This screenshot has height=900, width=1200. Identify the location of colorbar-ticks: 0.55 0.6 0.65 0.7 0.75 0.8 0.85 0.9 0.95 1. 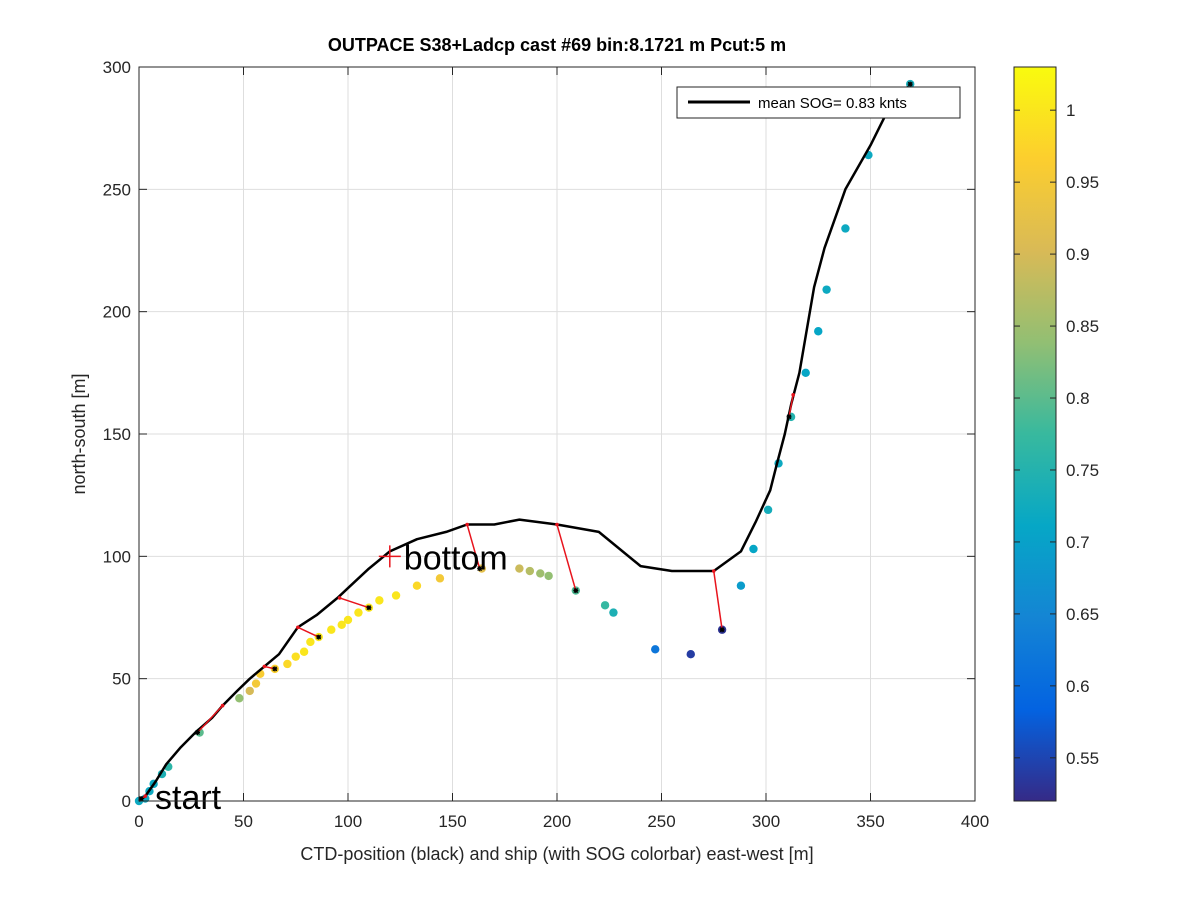
(1056, 434).